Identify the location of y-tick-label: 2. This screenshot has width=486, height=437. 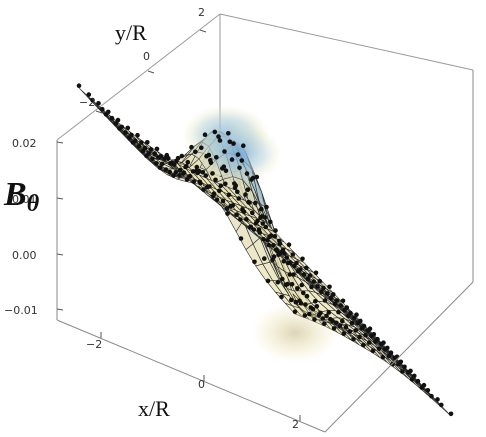
(201, 12).